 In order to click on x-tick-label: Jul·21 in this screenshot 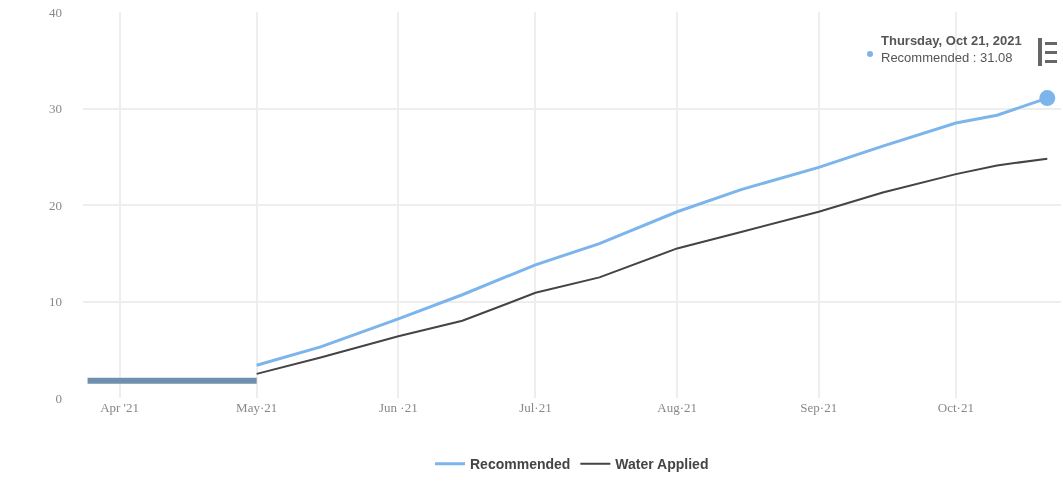, I will do `click(535, 407)`.